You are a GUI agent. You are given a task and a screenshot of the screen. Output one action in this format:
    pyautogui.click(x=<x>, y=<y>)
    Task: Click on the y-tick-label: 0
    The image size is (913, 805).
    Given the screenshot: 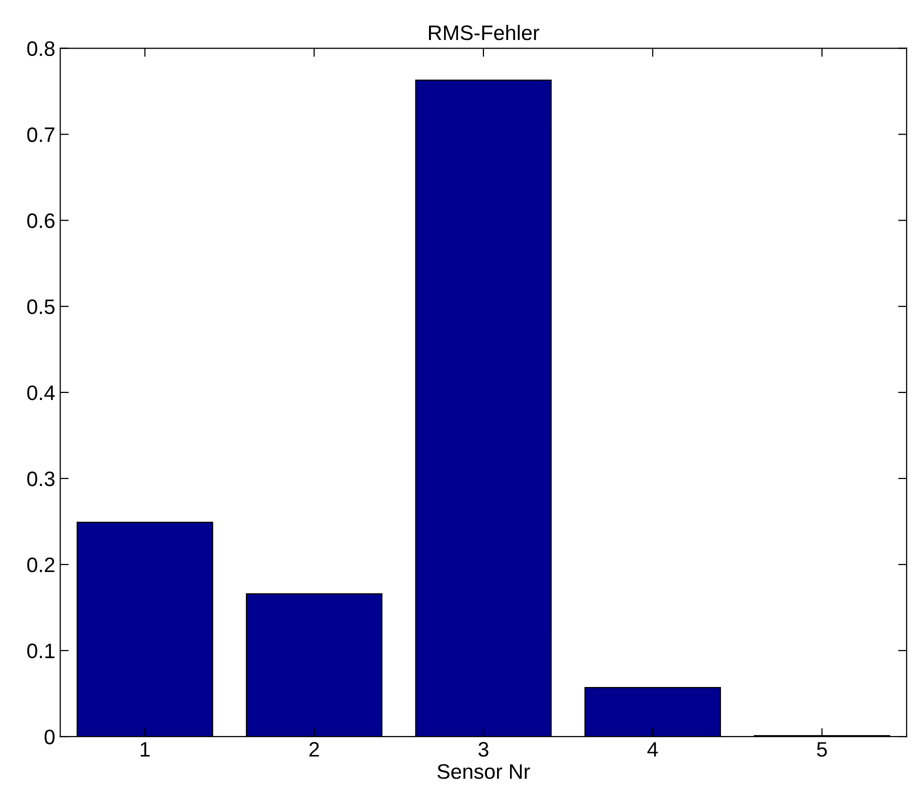 What is the action you would take?
    pyautogui.click(x=49, y=737)
    